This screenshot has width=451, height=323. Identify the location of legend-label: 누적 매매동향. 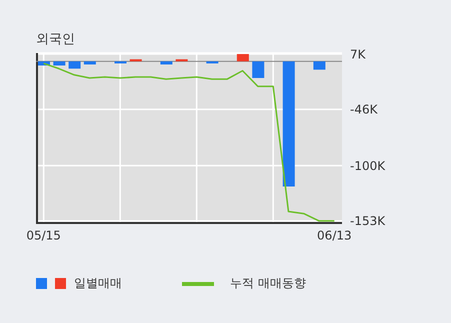
(268, 283).